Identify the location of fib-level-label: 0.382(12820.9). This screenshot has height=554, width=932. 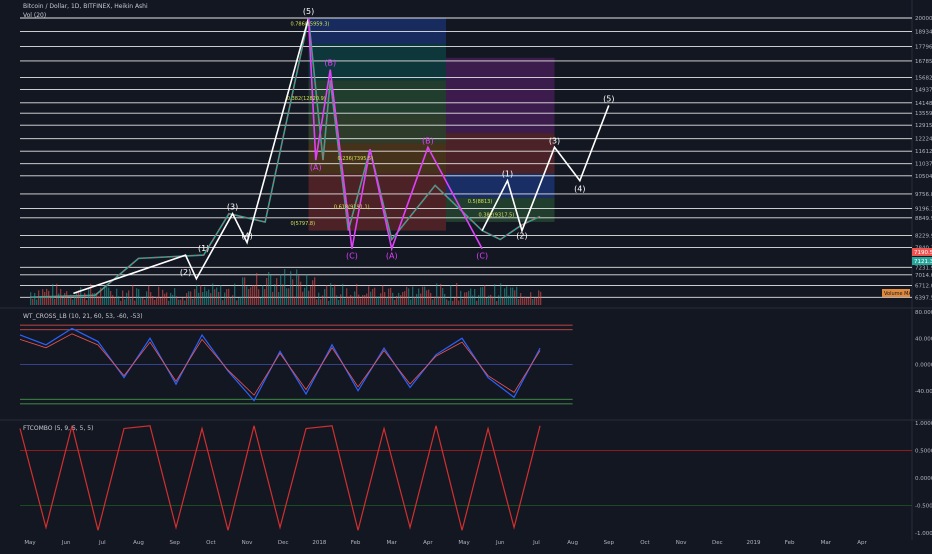
(306, 99).